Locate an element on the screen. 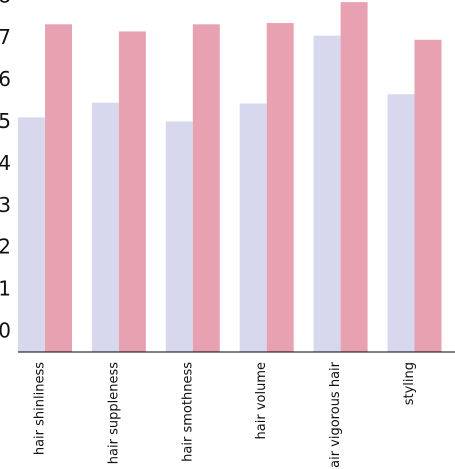  x-tick-label: hair shinliness is located at coordinates (40, 408).